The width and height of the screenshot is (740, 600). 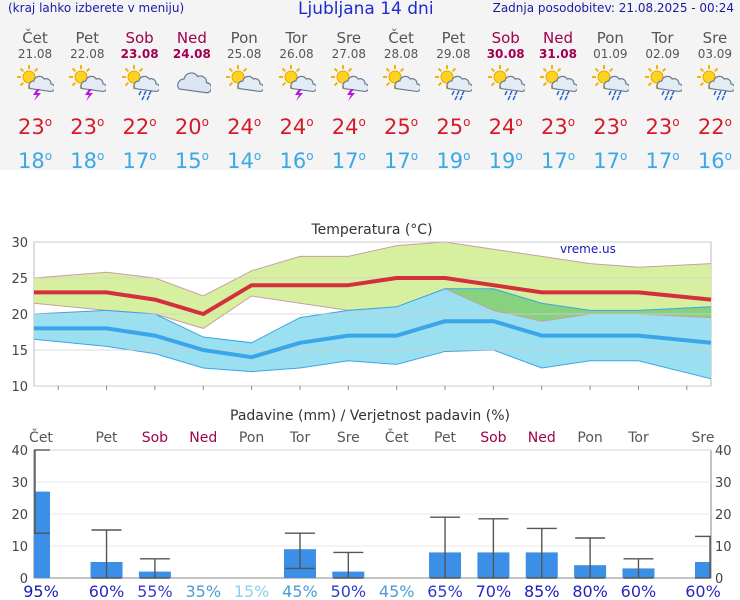 I want to click on y-tick-label-left: 40, so click(x=19, y=451).